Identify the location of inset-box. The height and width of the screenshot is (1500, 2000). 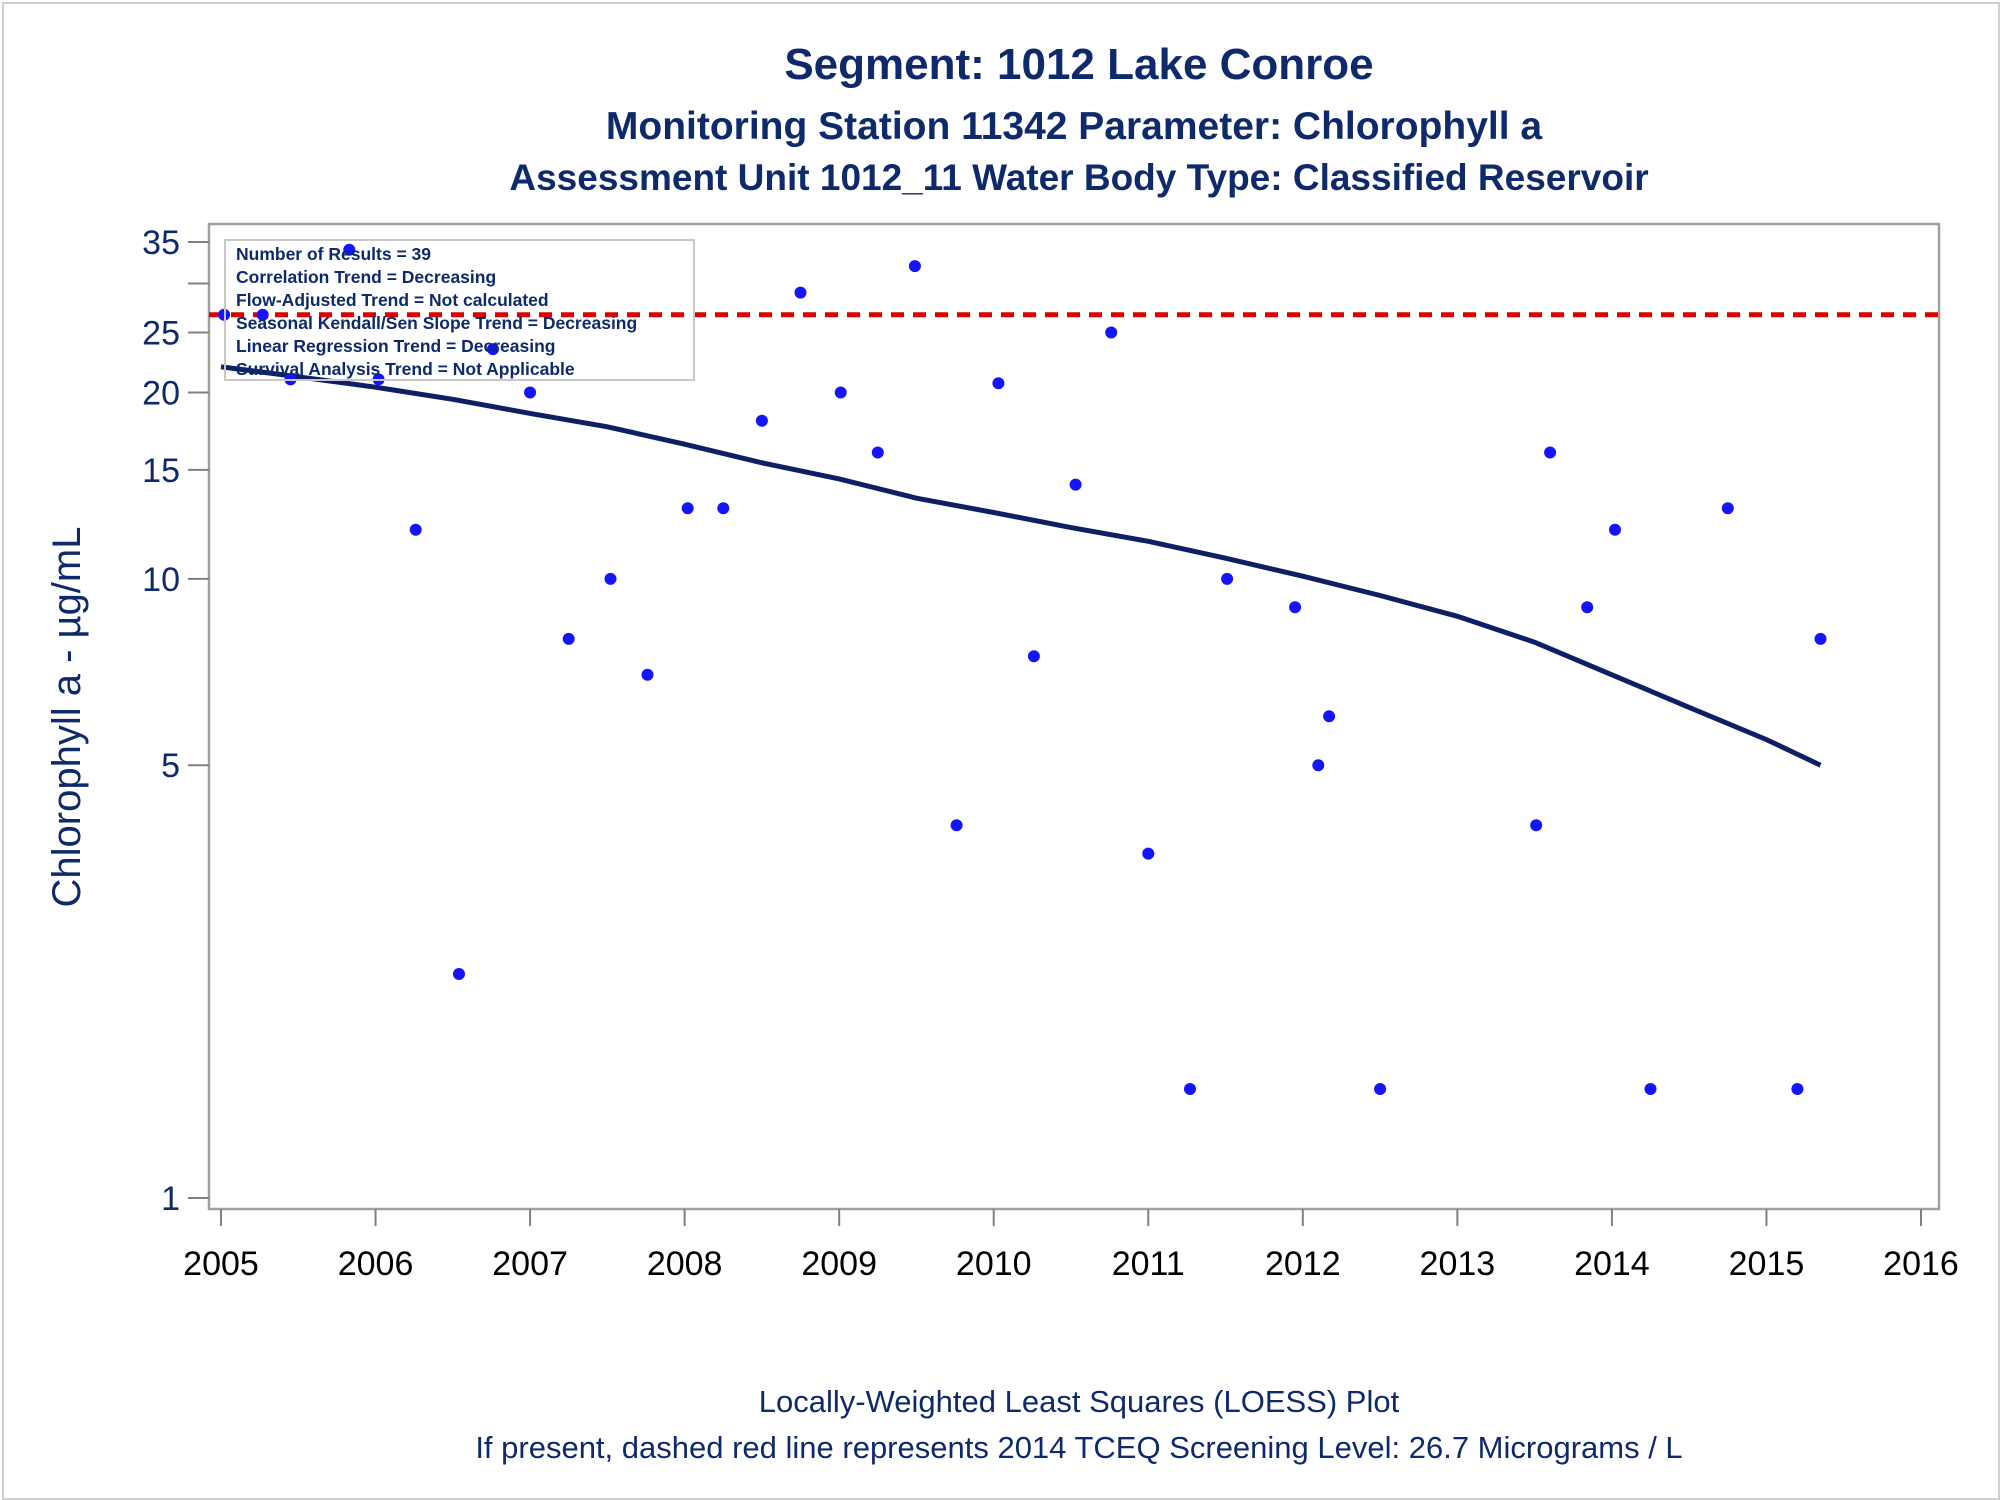
(459, 310).